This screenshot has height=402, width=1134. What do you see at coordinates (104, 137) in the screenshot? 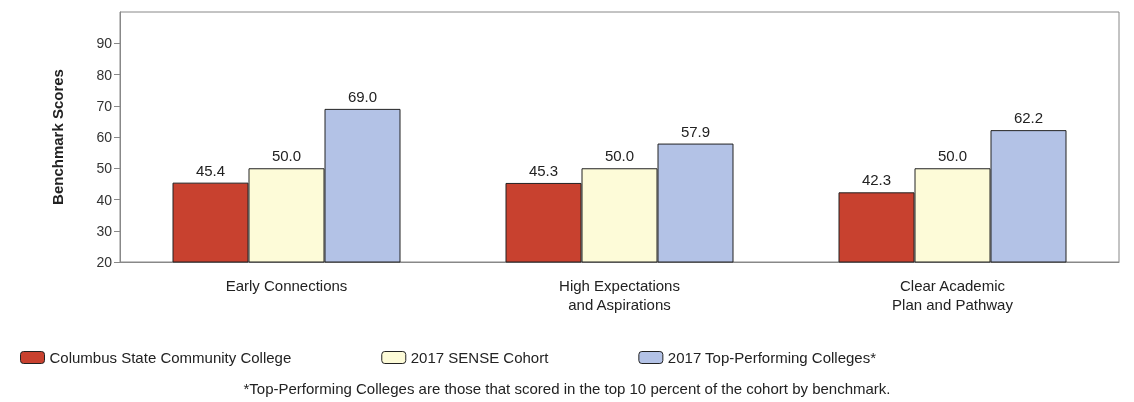
I see `y-tick-label: 60` at bounding box center [104, 137].